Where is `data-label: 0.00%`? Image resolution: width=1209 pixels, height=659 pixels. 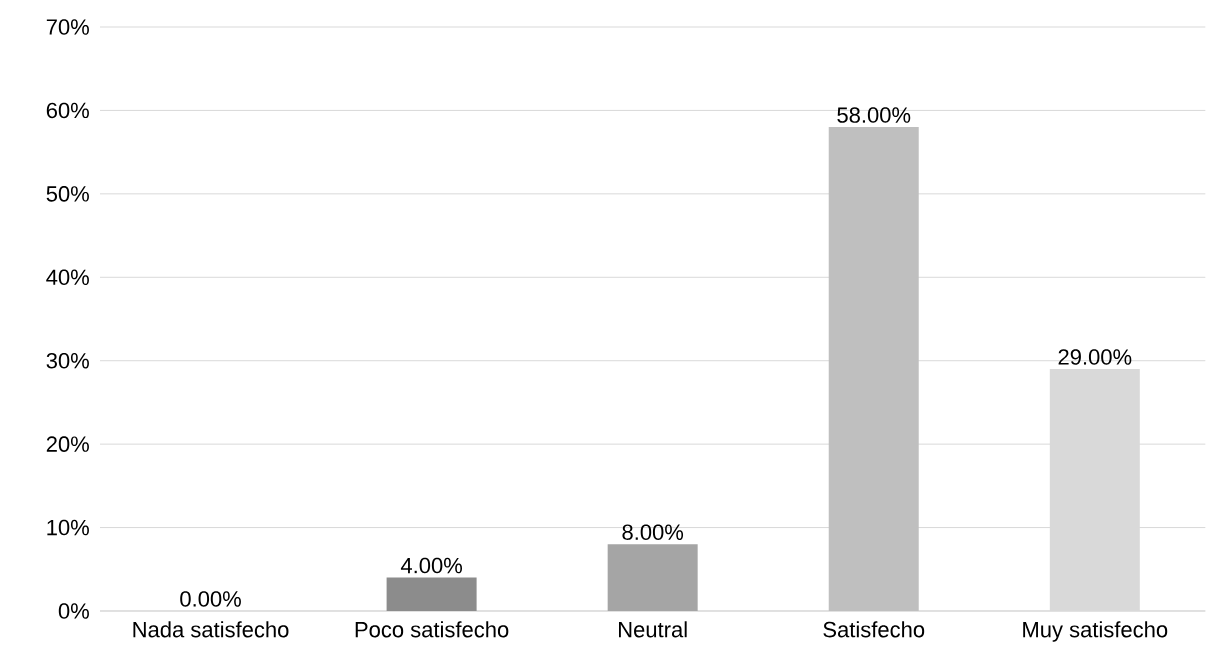 data-label: 0.00% is located at coordinates (210, 599).